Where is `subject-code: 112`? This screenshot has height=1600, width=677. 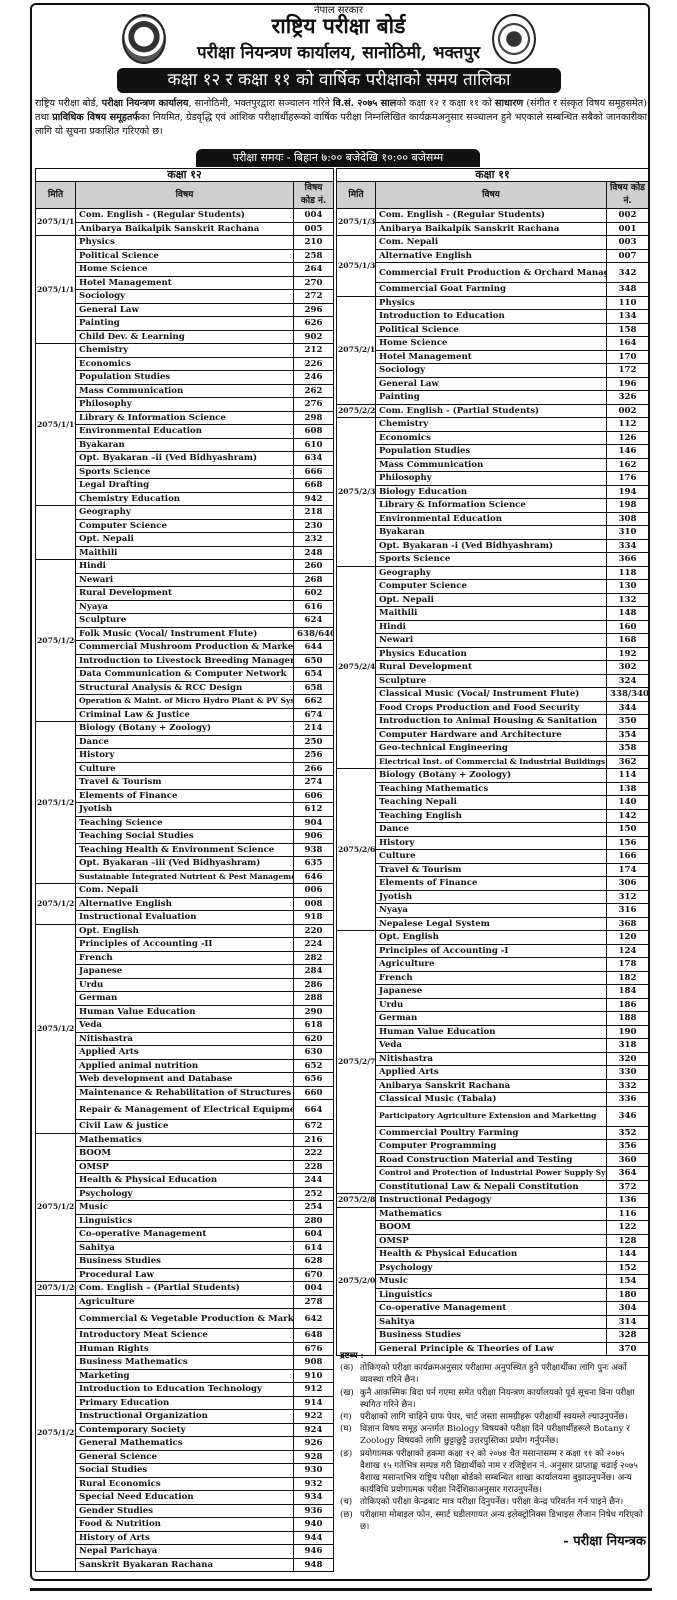
subject-code: 112 is located at coordinates (627, 424).